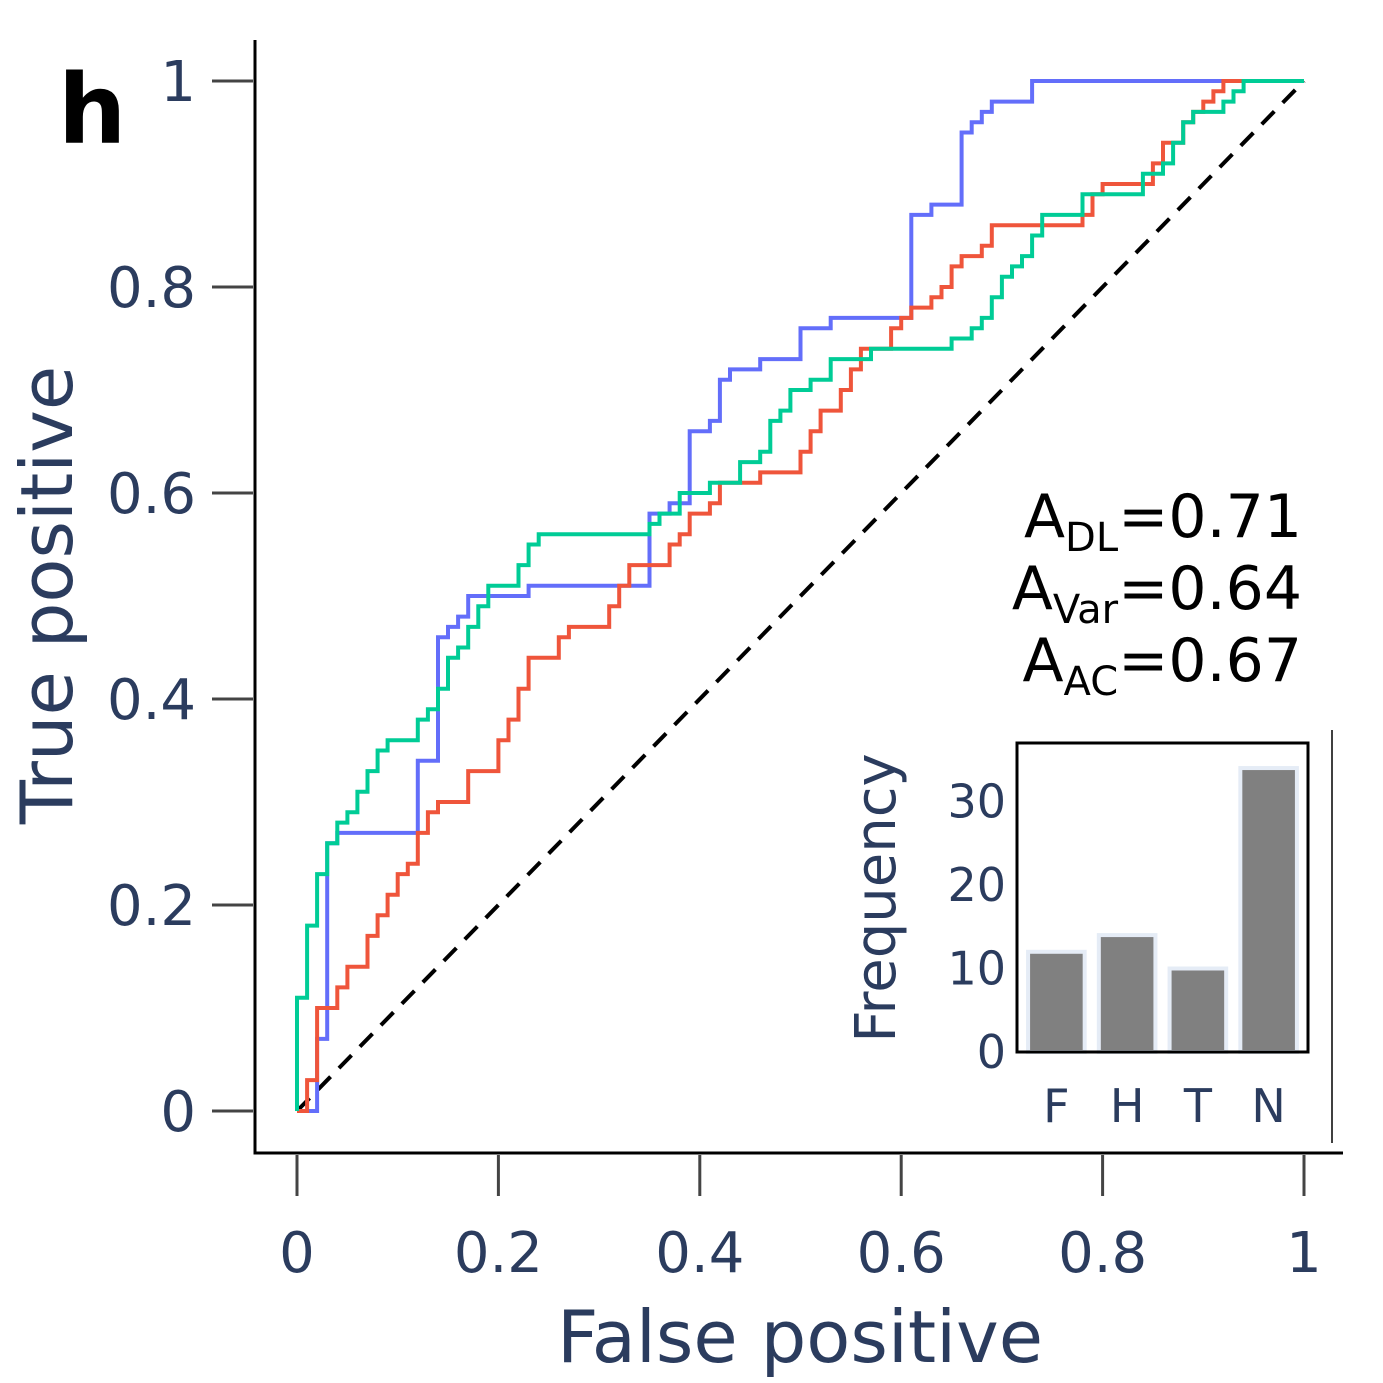 This screenshot has height=1383, width=1383. What do you see at coordinates (178, 82) in the screenshot?
I see `y-tick-label: 1` at bounding box center [178, 82].